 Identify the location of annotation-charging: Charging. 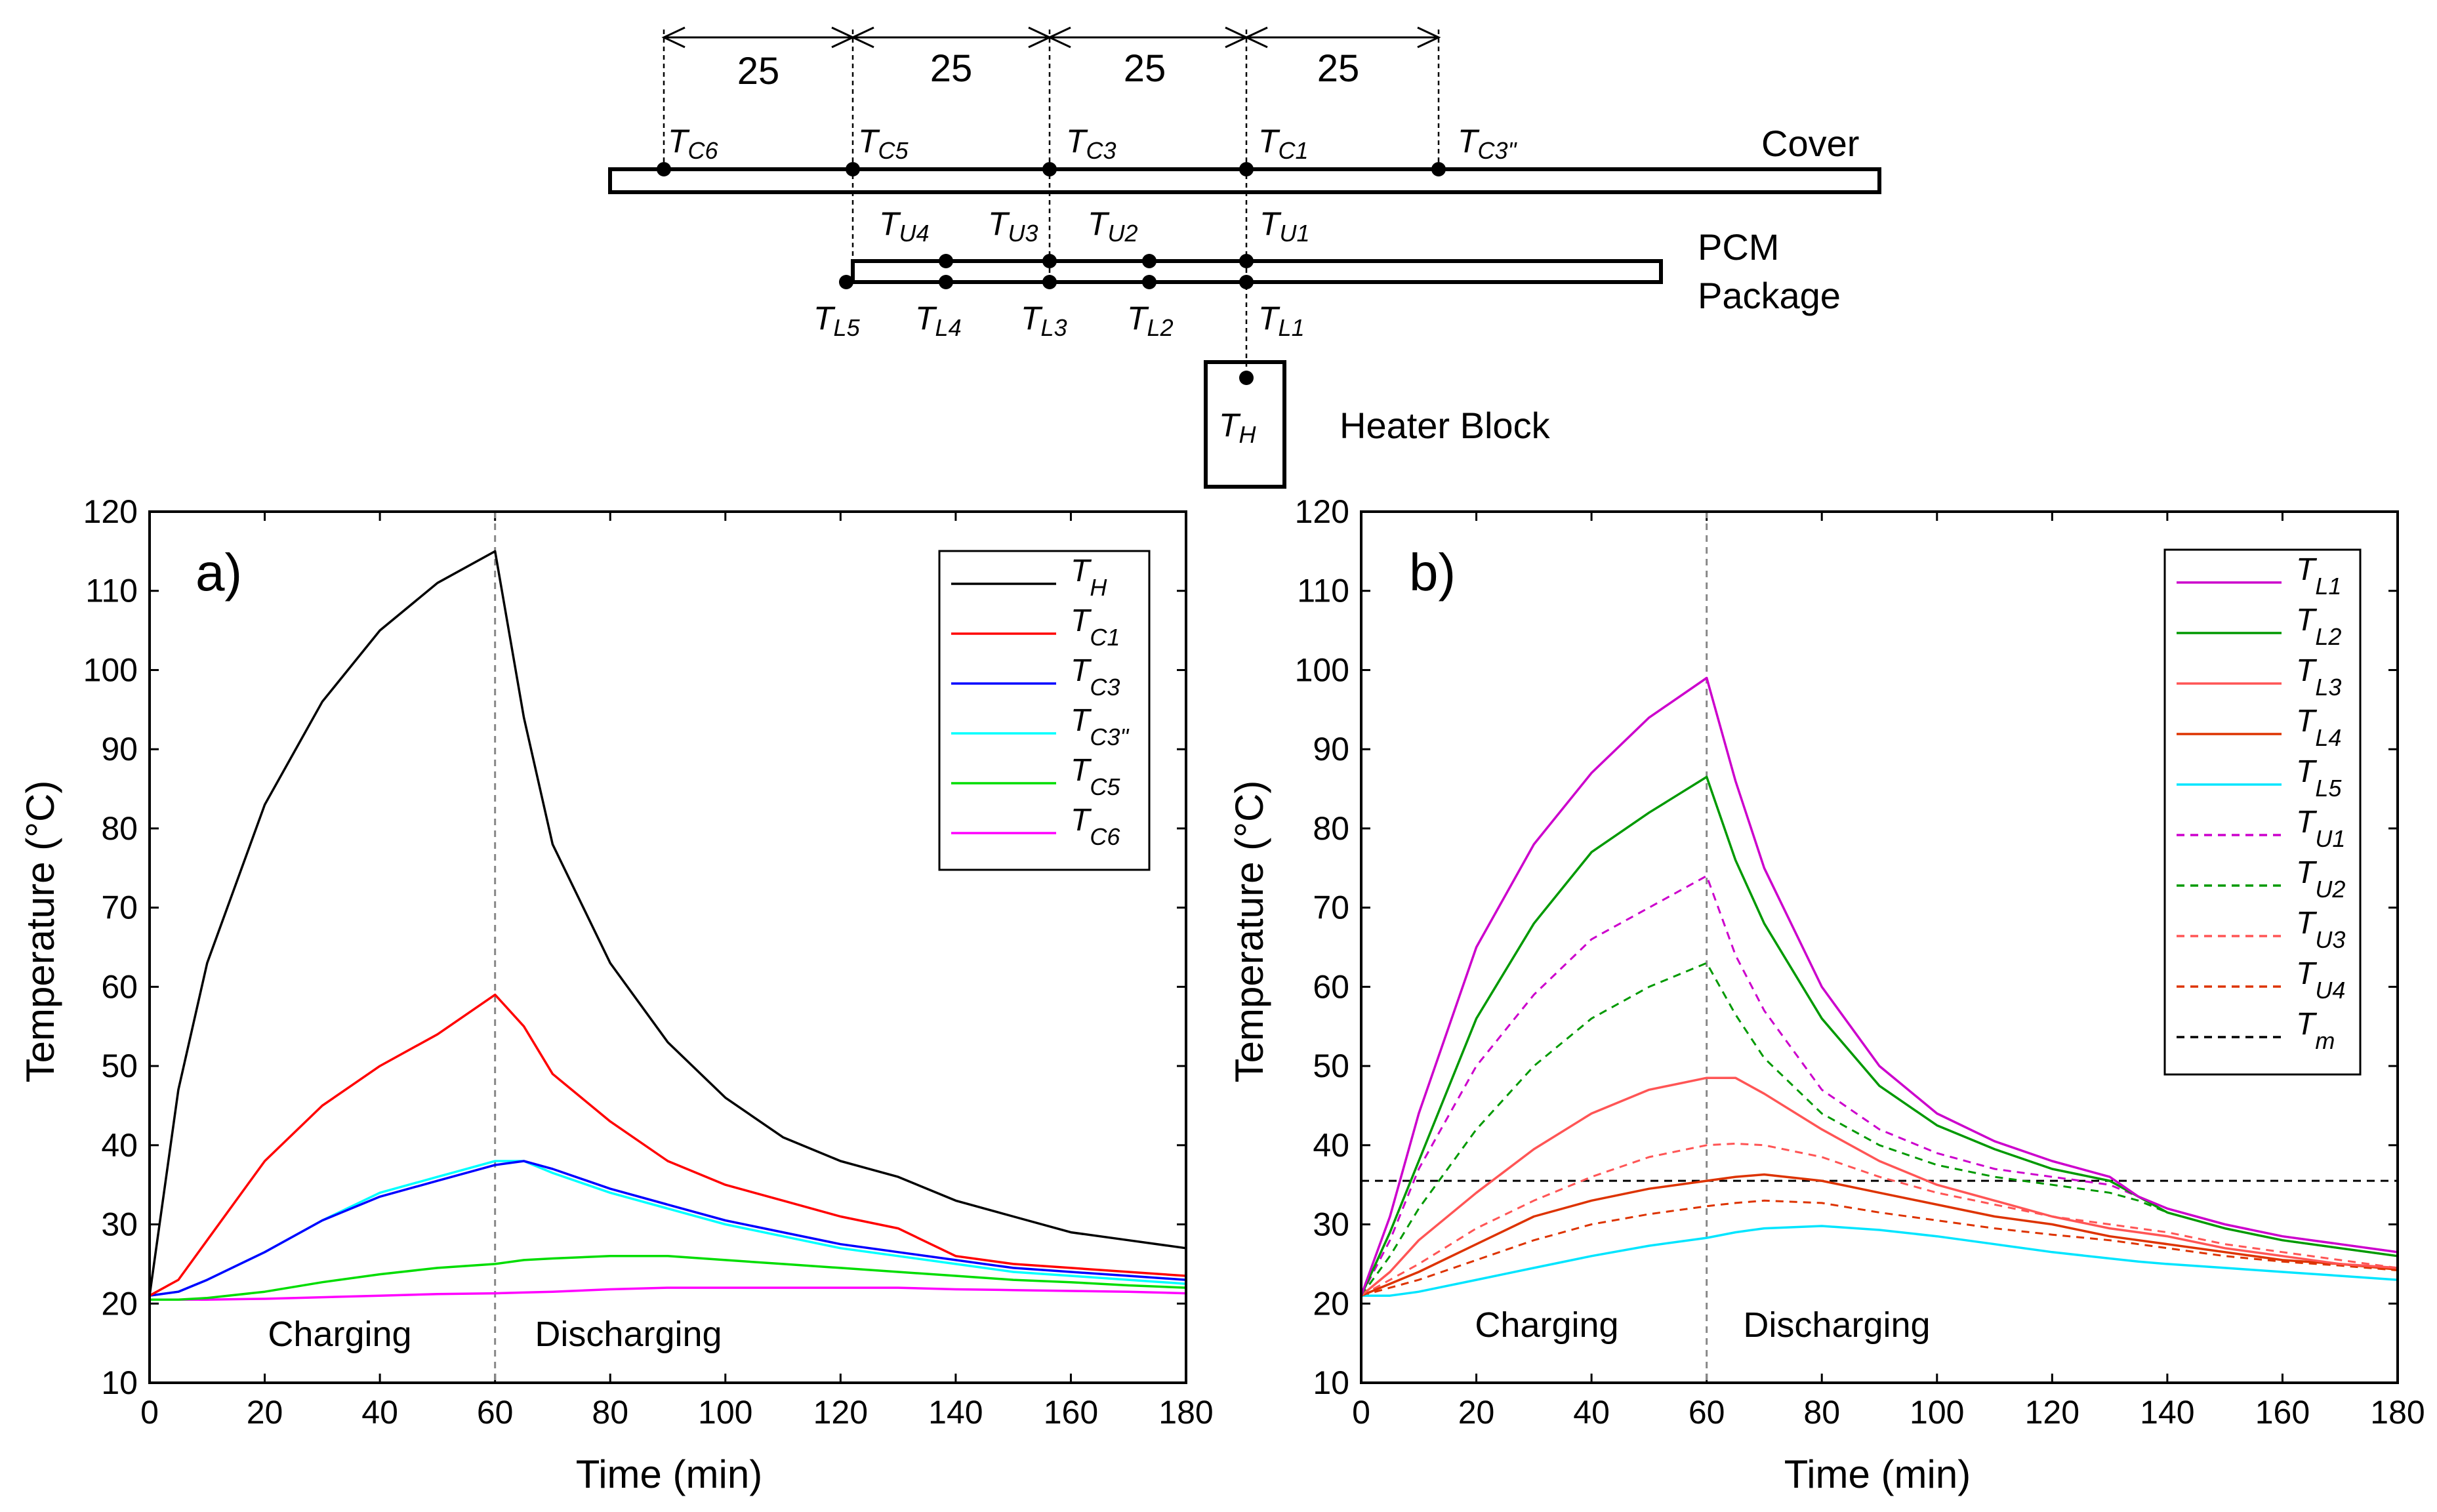
(339, 1334).